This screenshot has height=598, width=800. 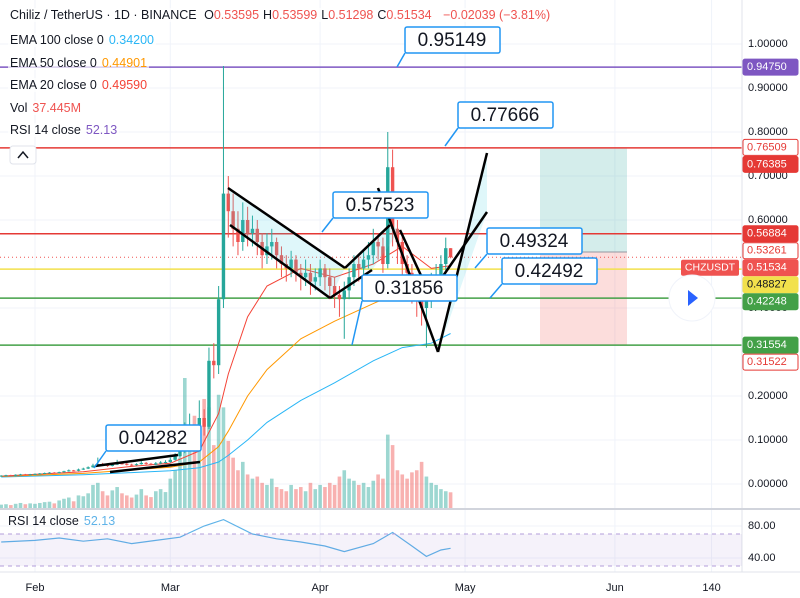 I want to click on ema-line, so click(x=226, y=405).